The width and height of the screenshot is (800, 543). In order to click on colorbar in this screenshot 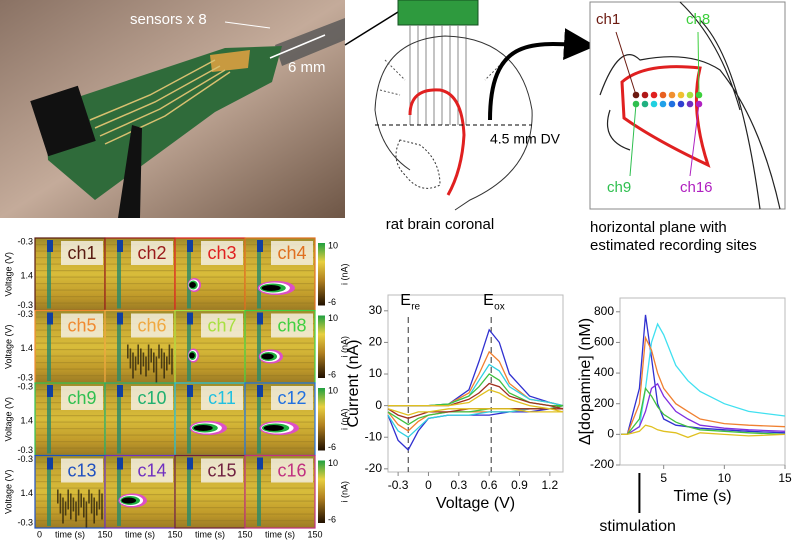, I will do `click(321, 491)`.